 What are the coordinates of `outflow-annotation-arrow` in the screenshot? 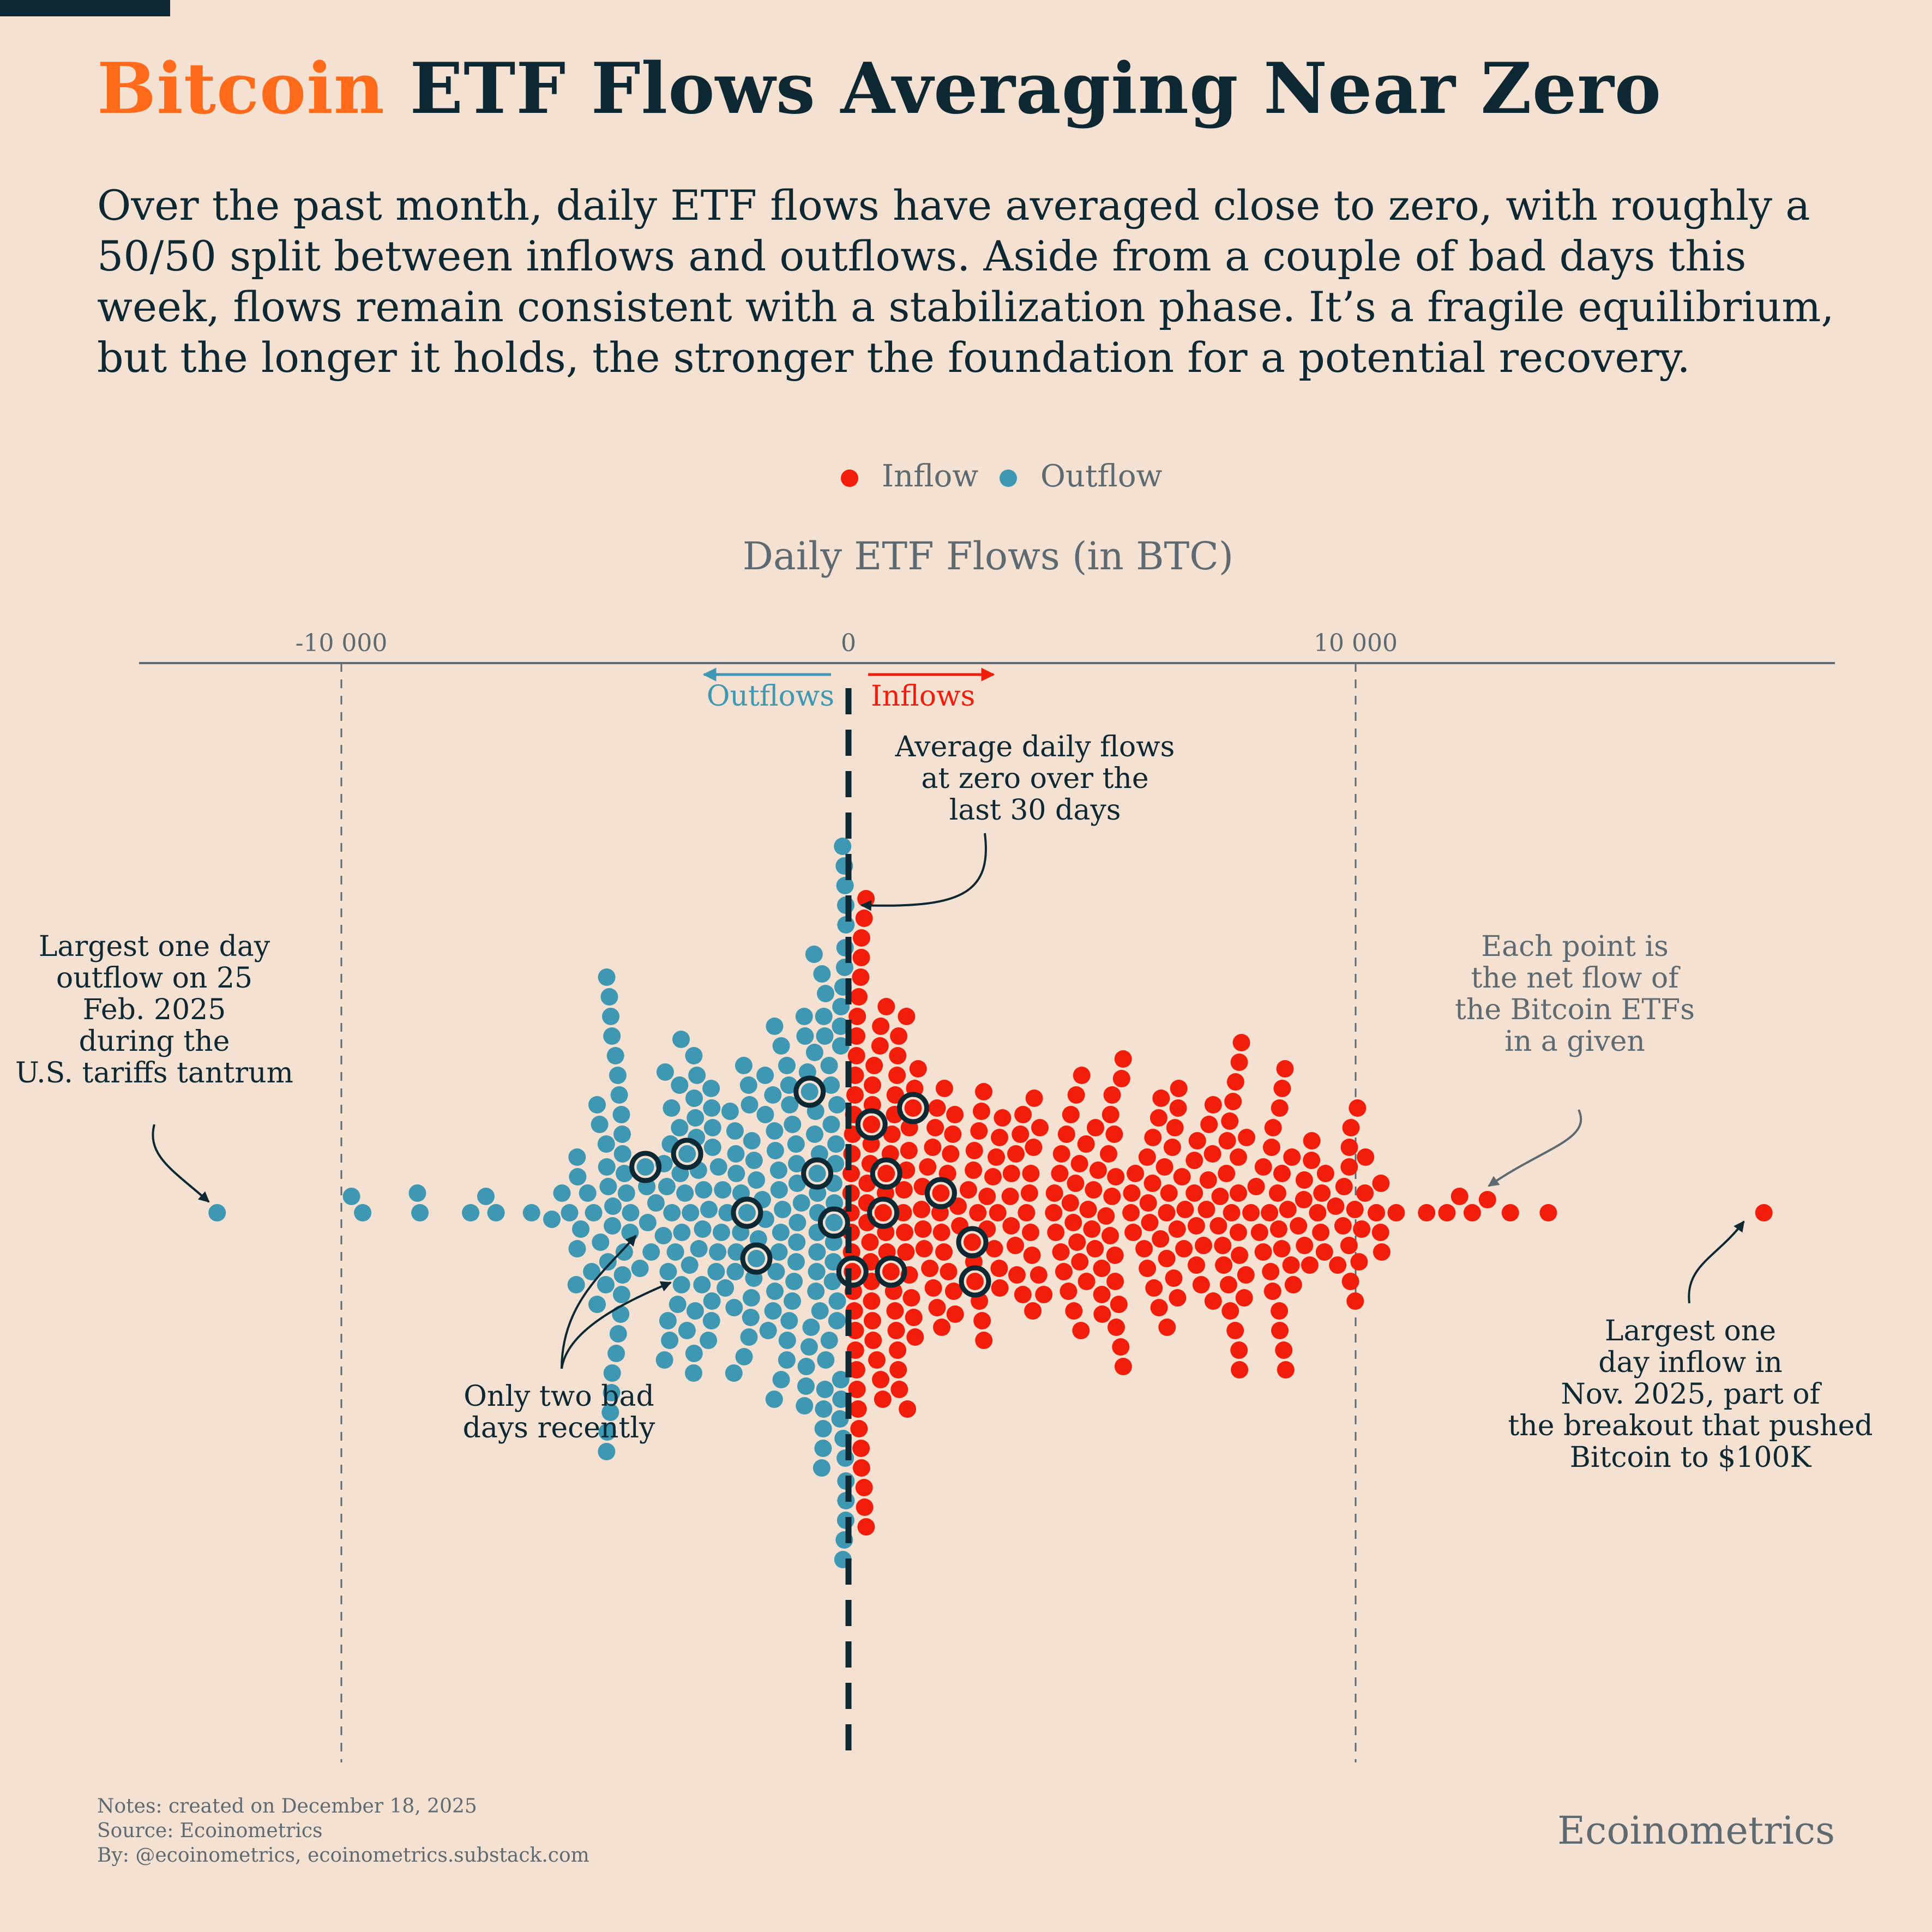 It's located at (181, 1163).